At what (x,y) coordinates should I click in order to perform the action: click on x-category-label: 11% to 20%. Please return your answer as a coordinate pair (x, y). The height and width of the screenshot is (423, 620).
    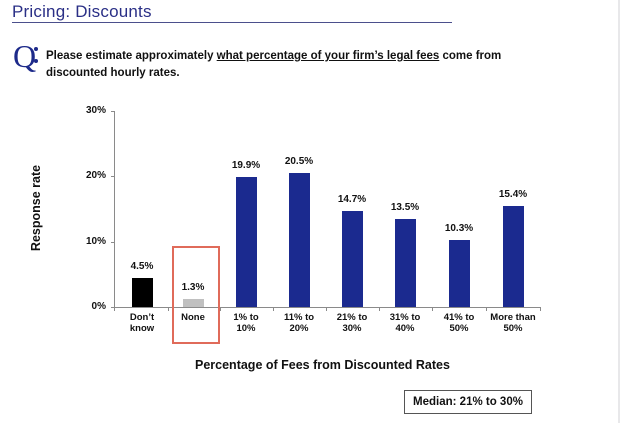
    Looking at the image, I should click on (299, 323).